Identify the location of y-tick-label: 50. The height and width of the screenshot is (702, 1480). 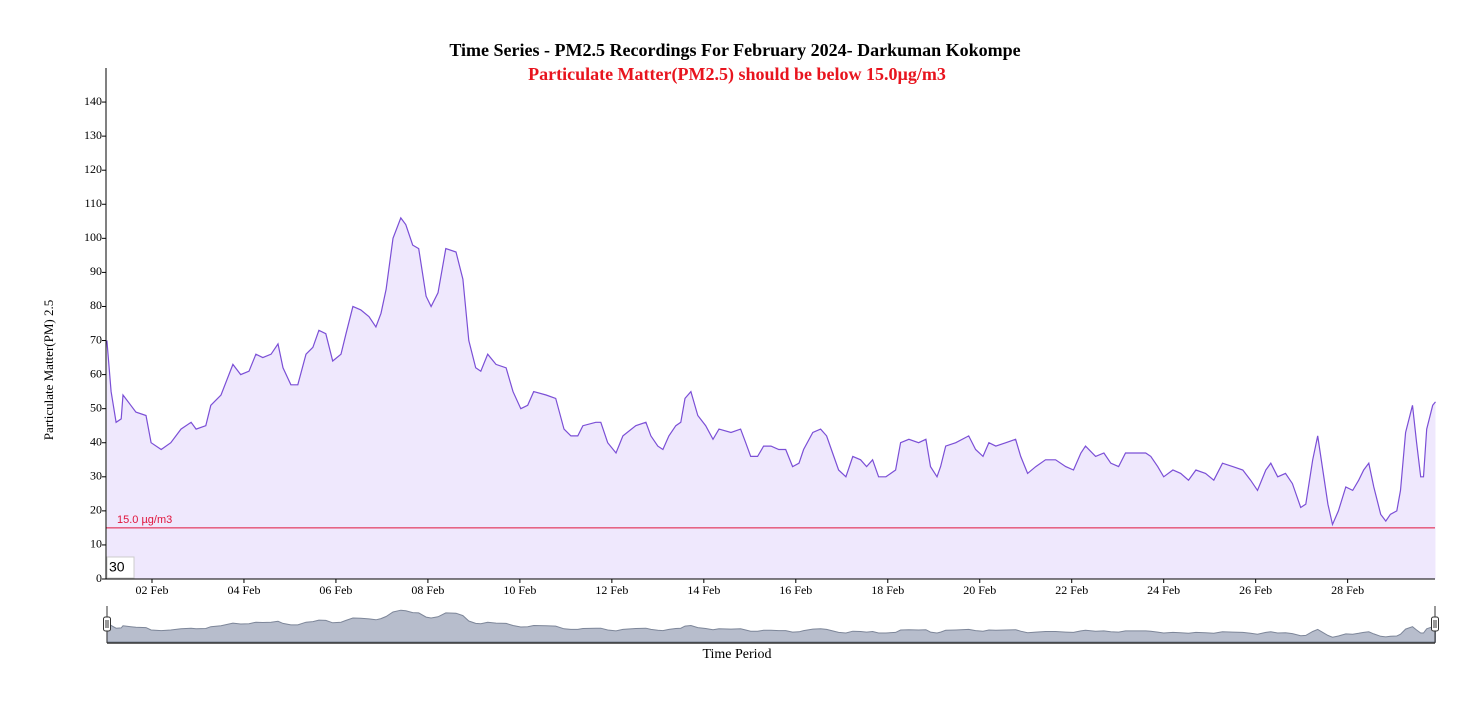
(96, 407).